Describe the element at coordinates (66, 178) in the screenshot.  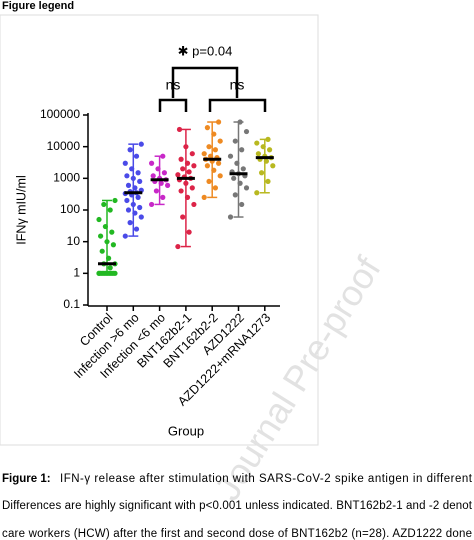
I see `y-tick-label: 1000` at that location.